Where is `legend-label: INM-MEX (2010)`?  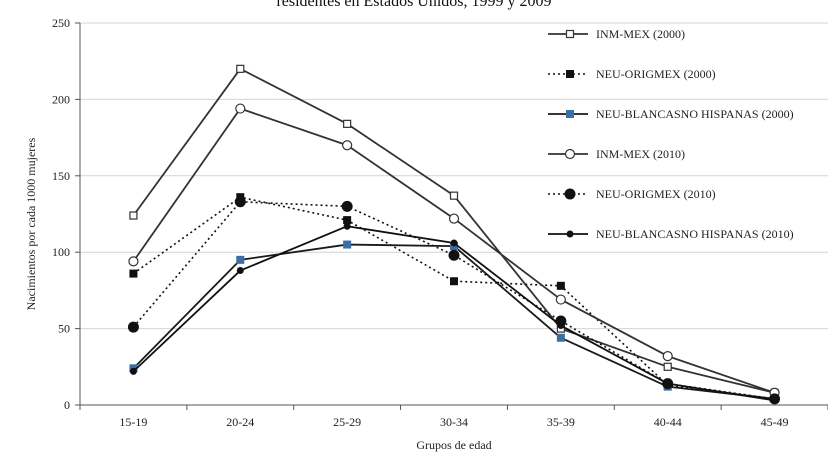
legend-label: INM-MEX (2010) is located at coordinates (640, 154).